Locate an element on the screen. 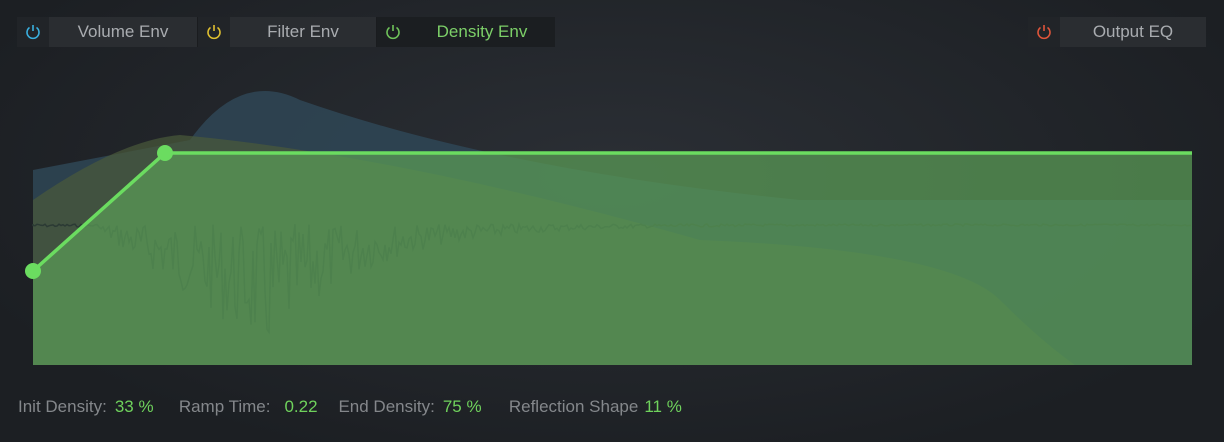  tab-label: Filter Env is located at coordinates (303, 32).